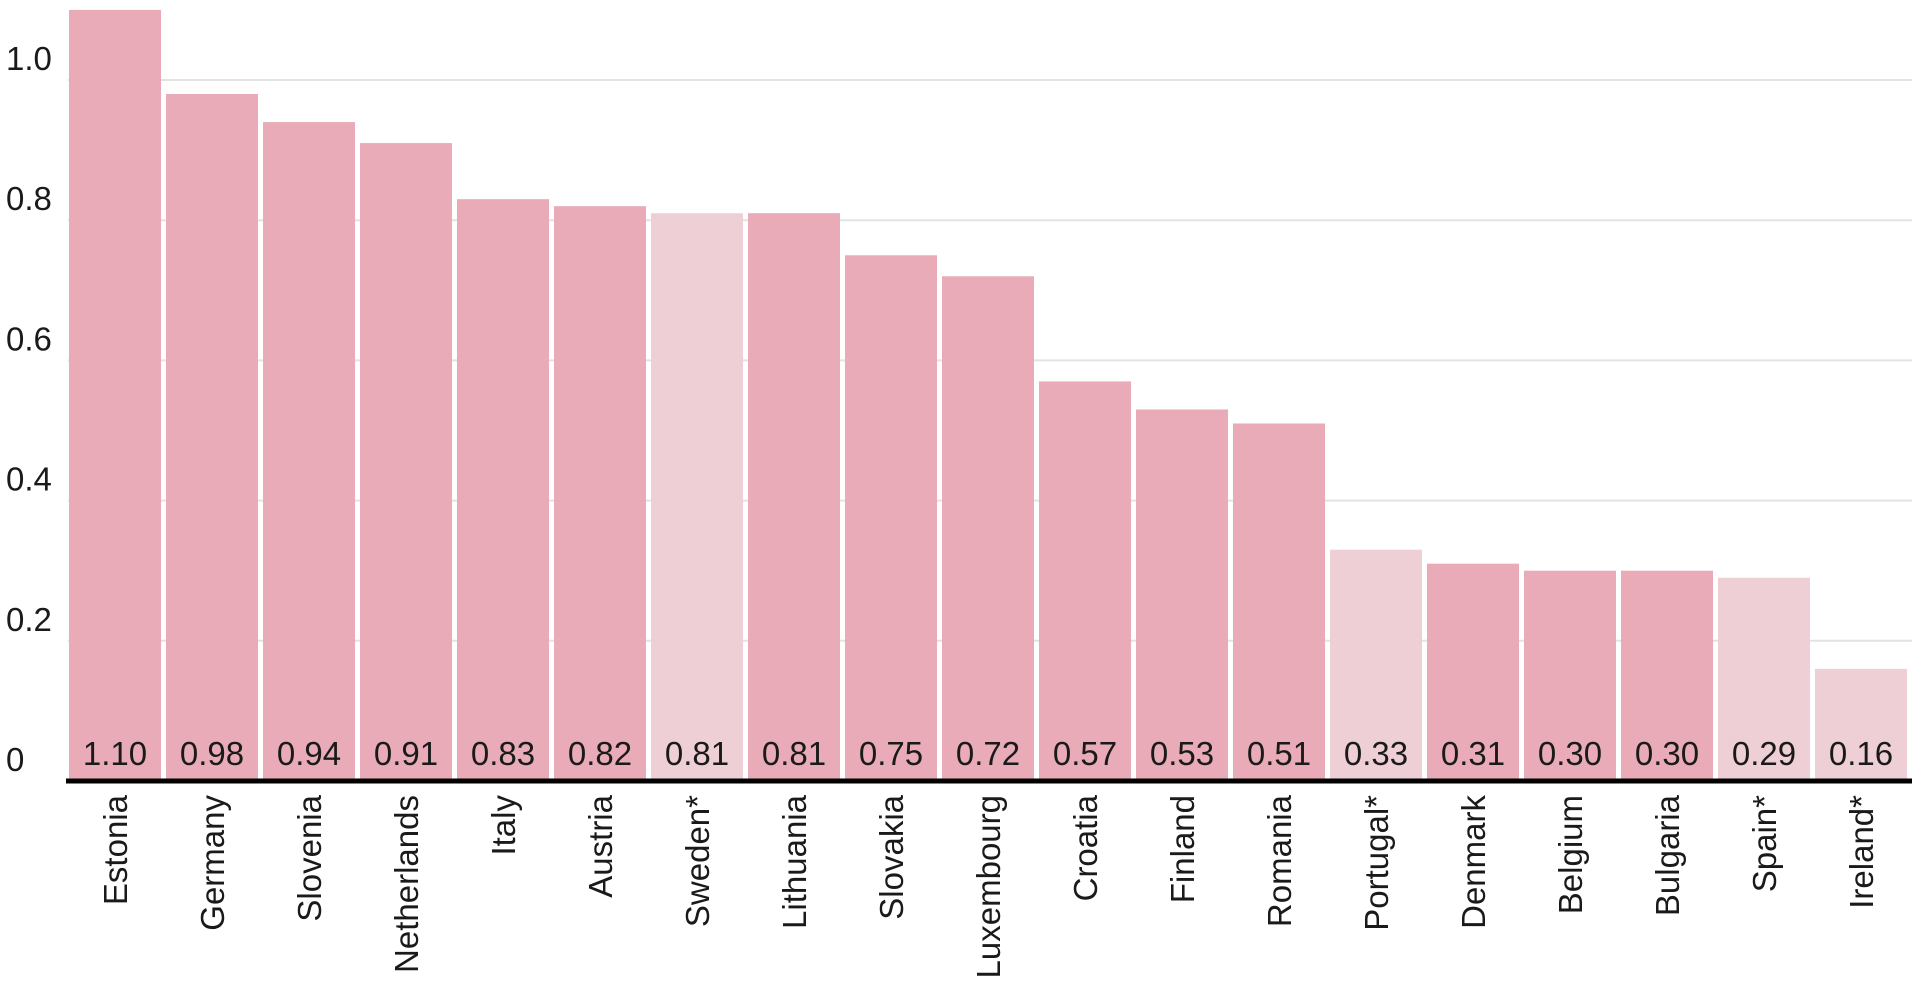  What do you see at coordinates (406, 753) in the screenshot?
I see `bar-value-label: 0.91` at bounding box center [406, 753].